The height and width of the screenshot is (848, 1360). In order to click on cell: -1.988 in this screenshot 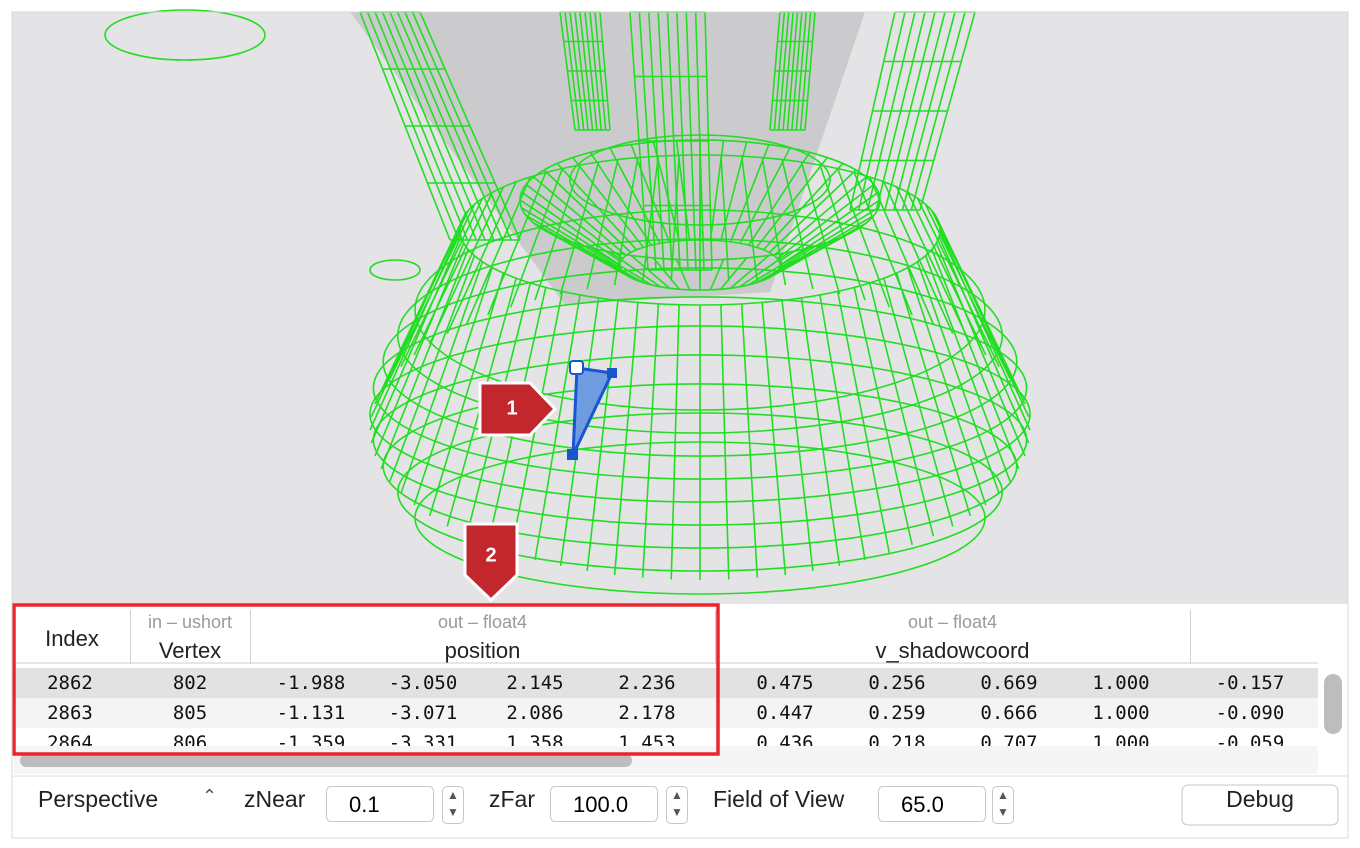, I will do `click(311, 683)`.